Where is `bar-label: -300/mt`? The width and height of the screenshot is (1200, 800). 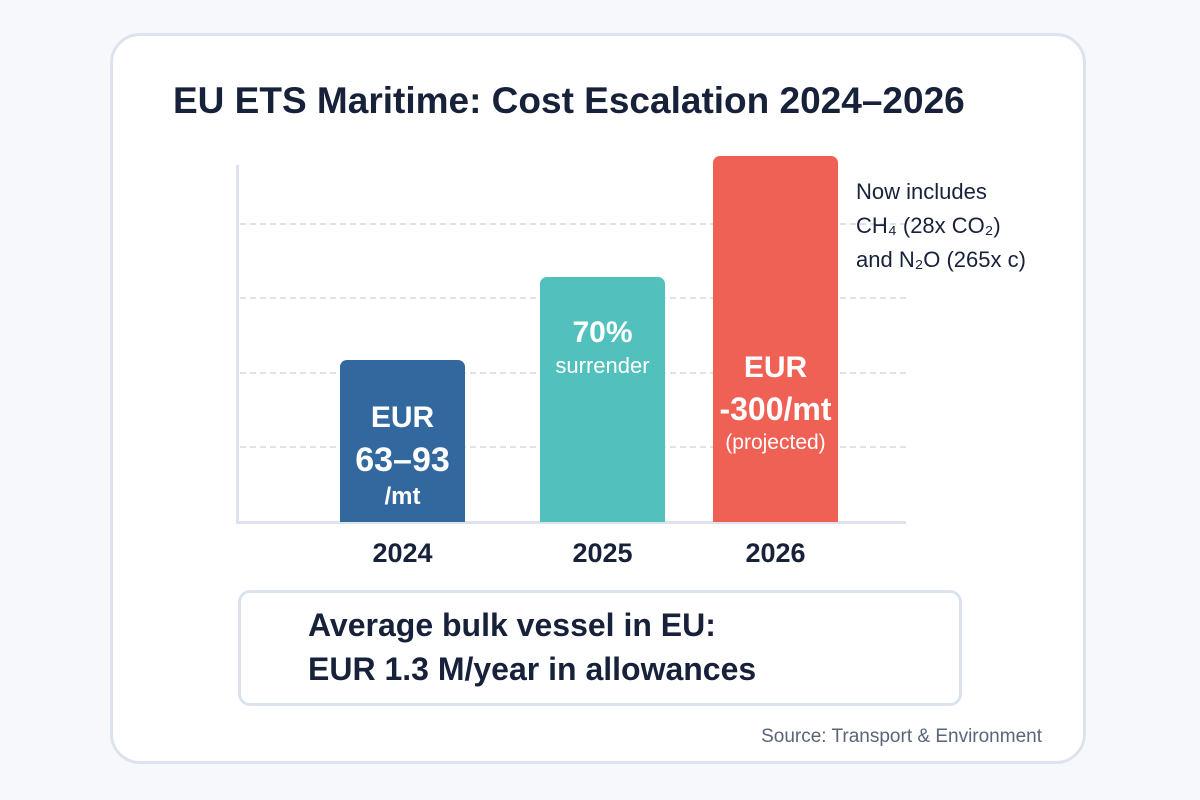 bar-label: -300/mt is located at coordinates (775, 408).